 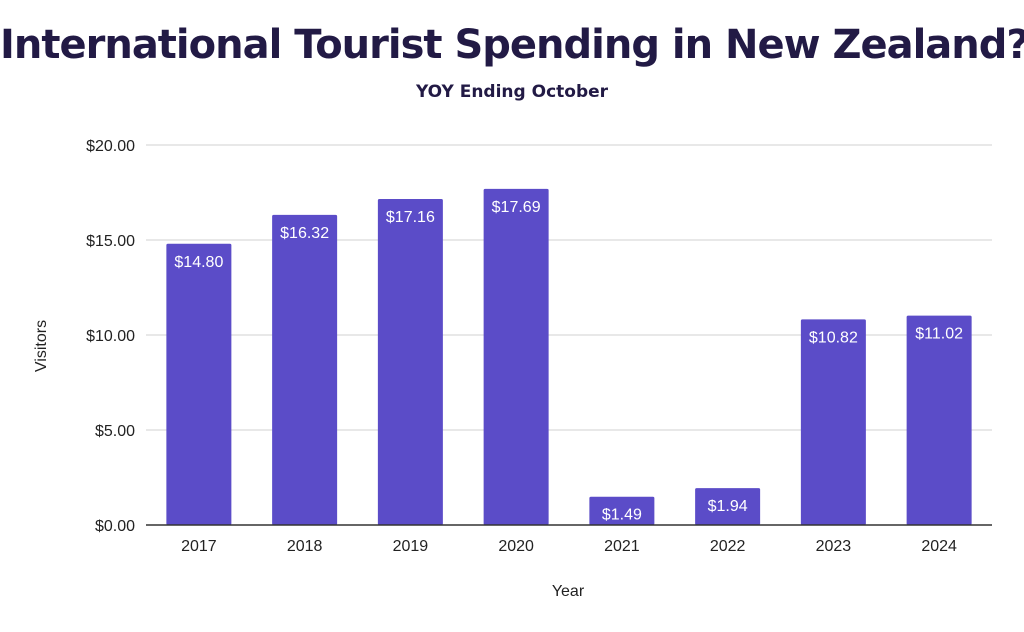 I want to click on x-tick-label: 2023, so click(x=834, y=546).